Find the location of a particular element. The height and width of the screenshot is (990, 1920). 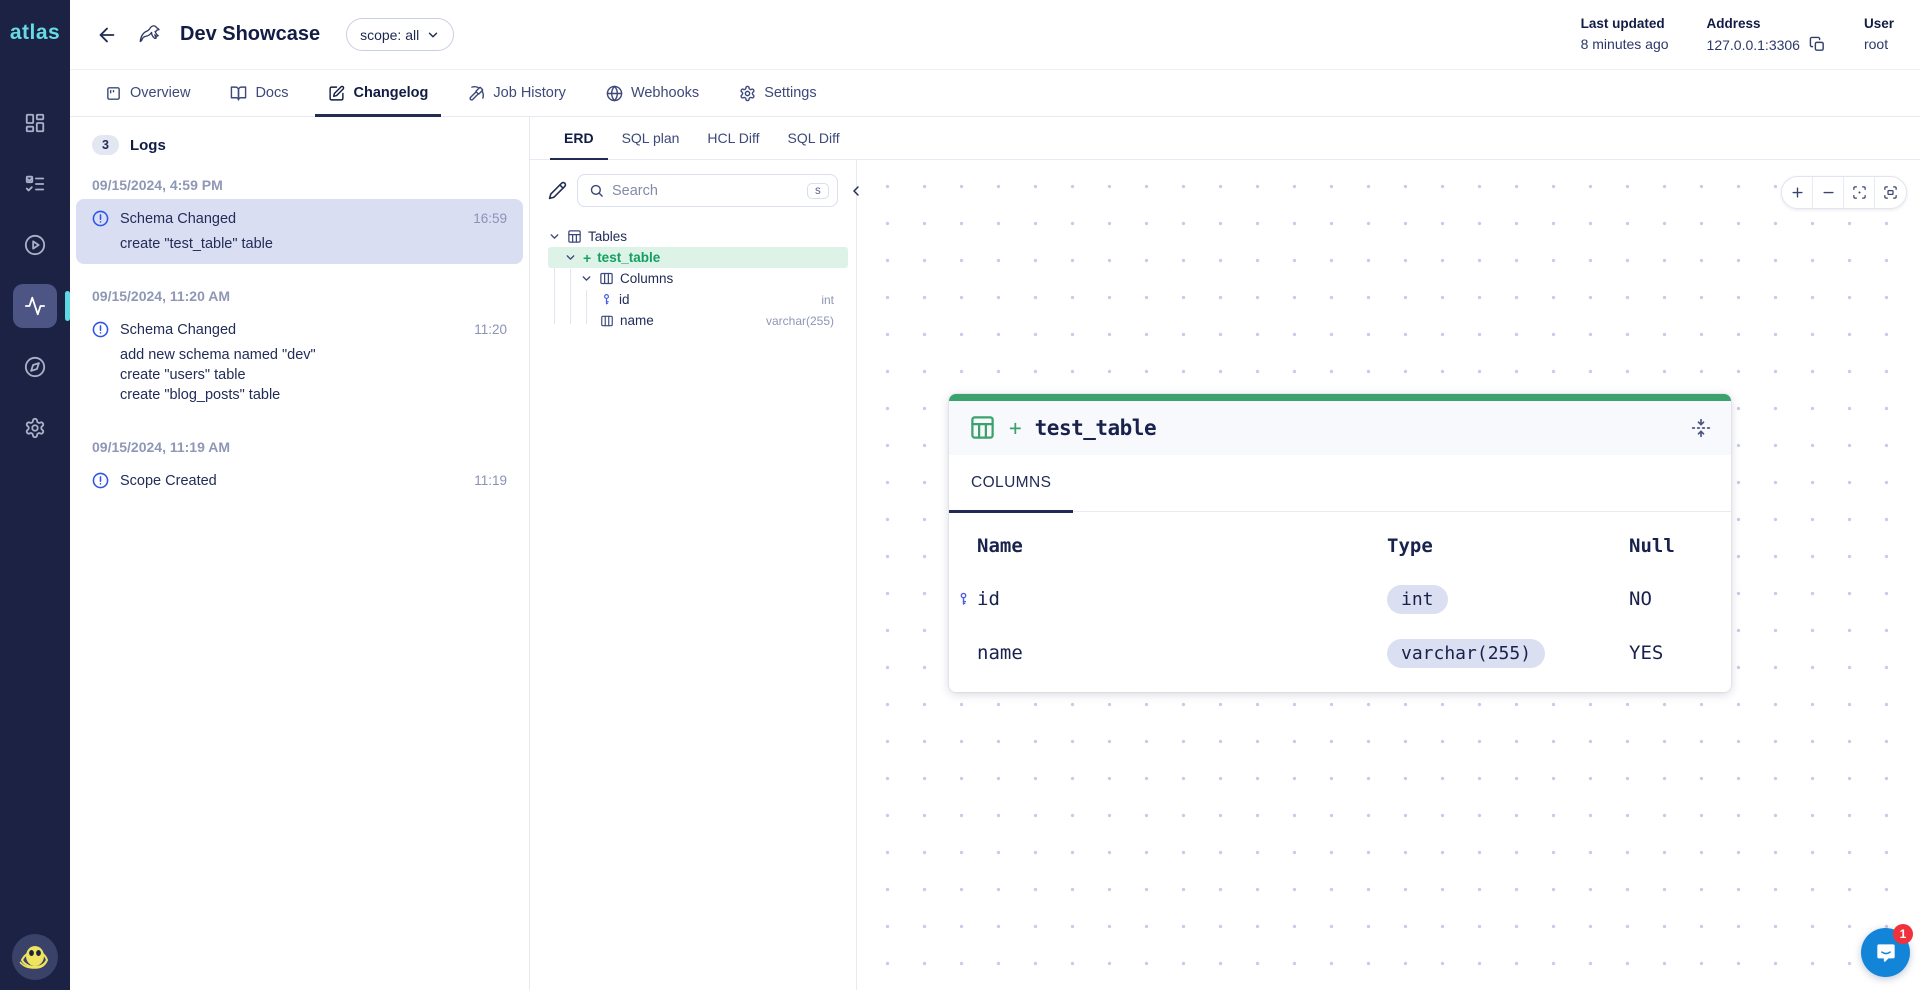

checklist-icon is located at coordinates (35, 184).